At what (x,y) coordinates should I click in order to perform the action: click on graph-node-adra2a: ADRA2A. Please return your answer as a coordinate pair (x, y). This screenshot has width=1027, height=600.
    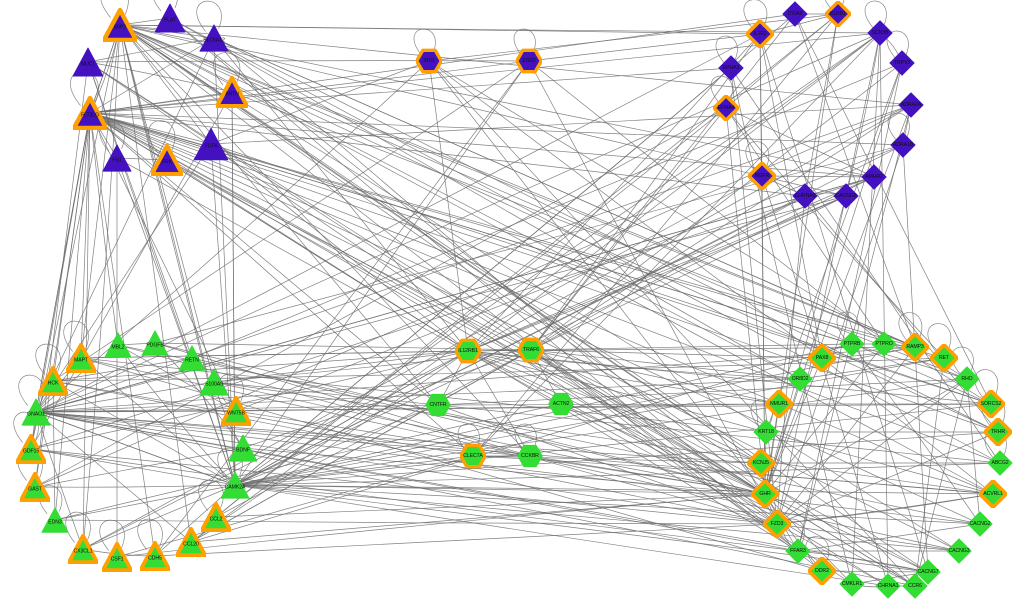
    Looking at the image, I should click on (911, 105).